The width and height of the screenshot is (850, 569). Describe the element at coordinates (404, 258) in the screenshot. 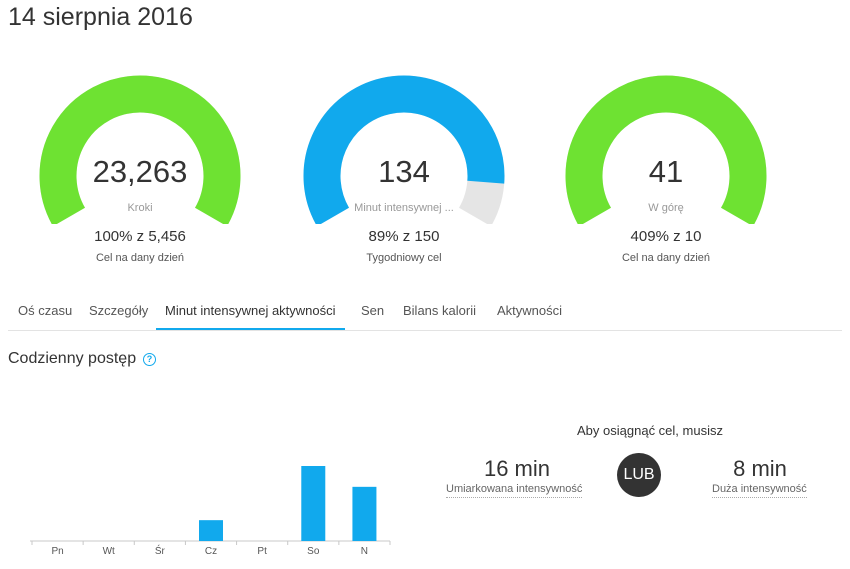

I see `intensity-goal-caption: Tygodniowy cel` at that location.